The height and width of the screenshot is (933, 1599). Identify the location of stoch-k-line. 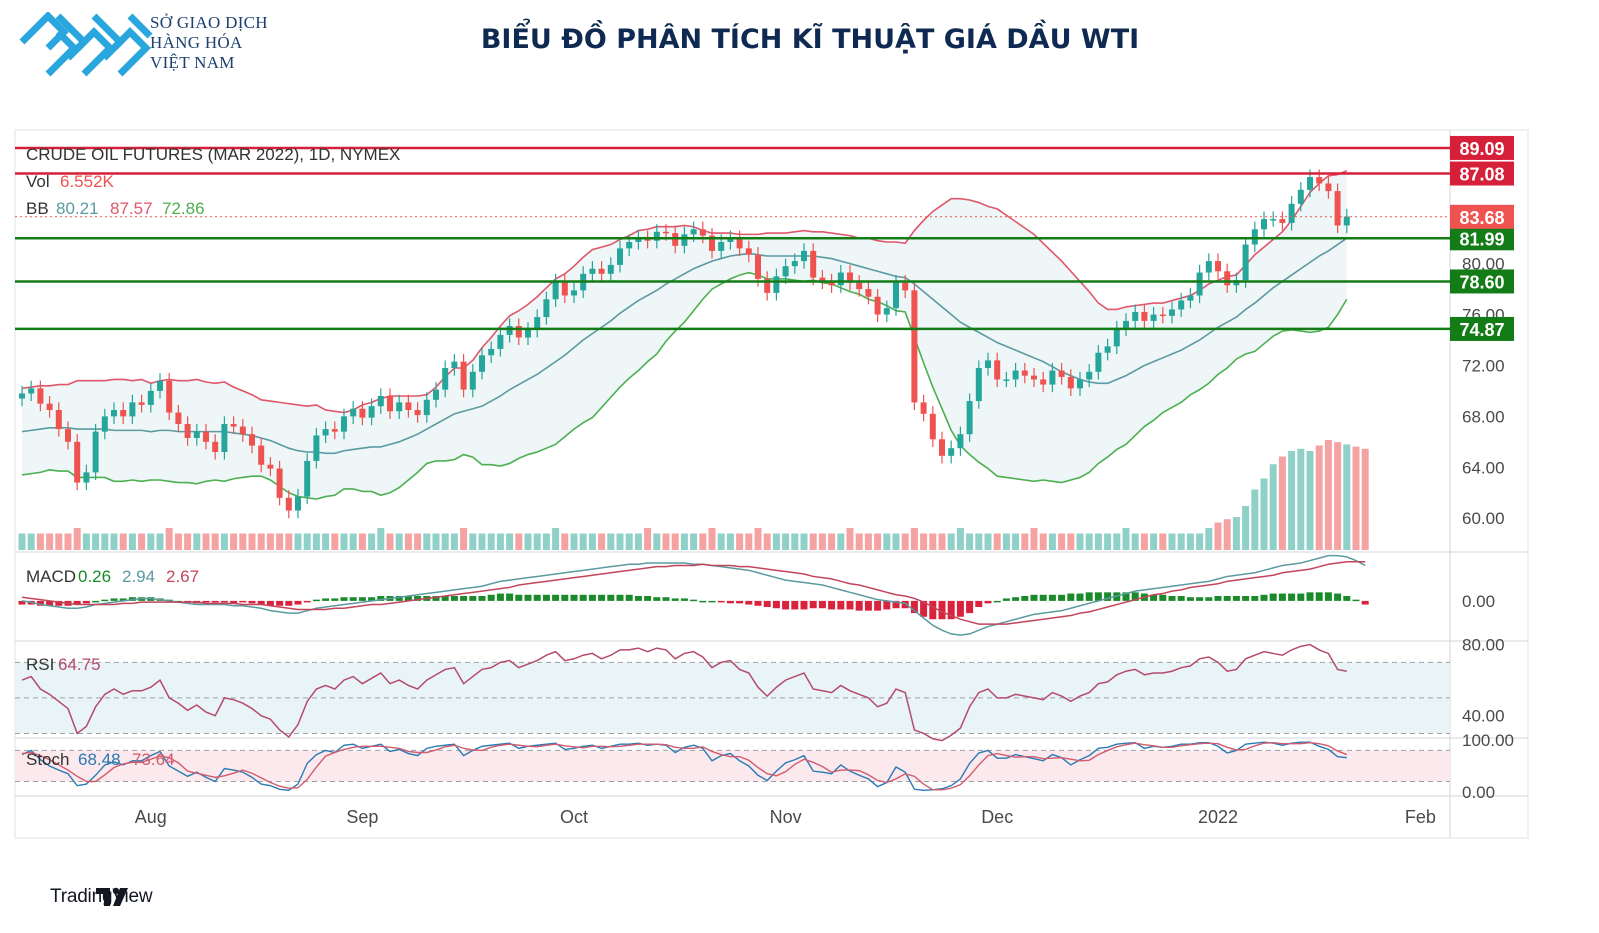
(684, 766).